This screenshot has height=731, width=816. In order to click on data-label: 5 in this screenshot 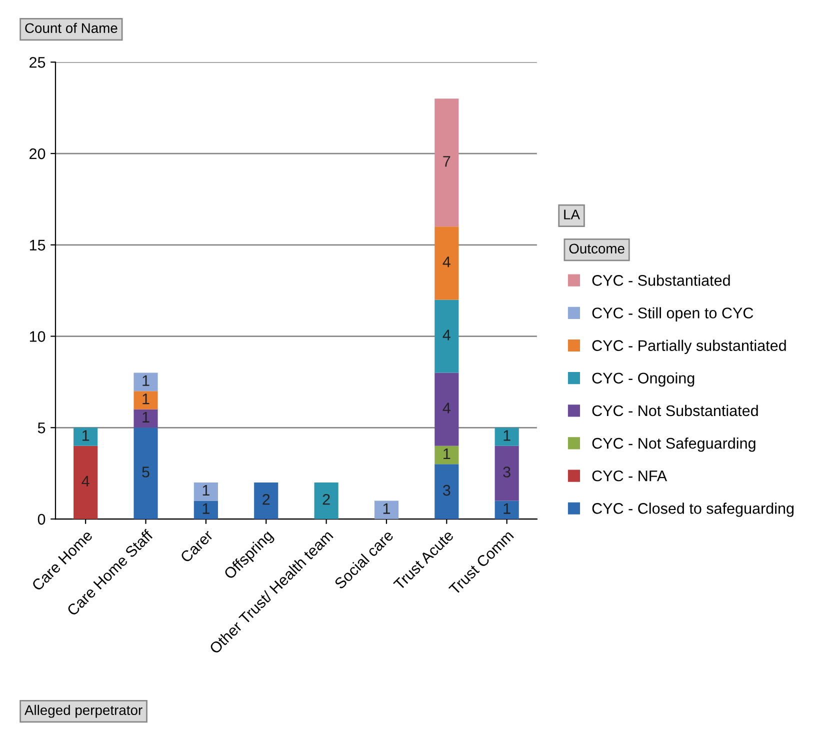, I will do `click(146, 472)`.